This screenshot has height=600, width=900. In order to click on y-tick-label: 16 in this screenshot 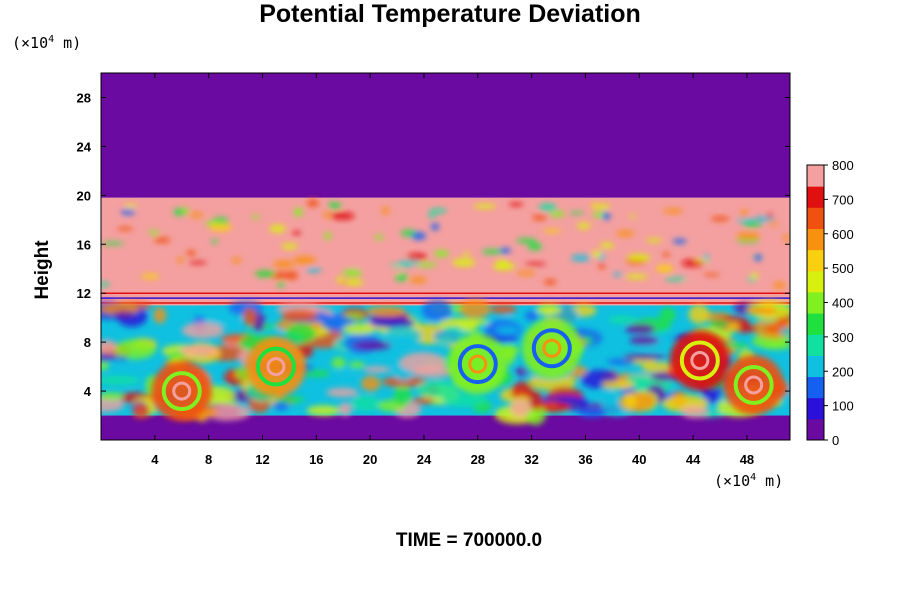, I will do `click(84, 244)`.